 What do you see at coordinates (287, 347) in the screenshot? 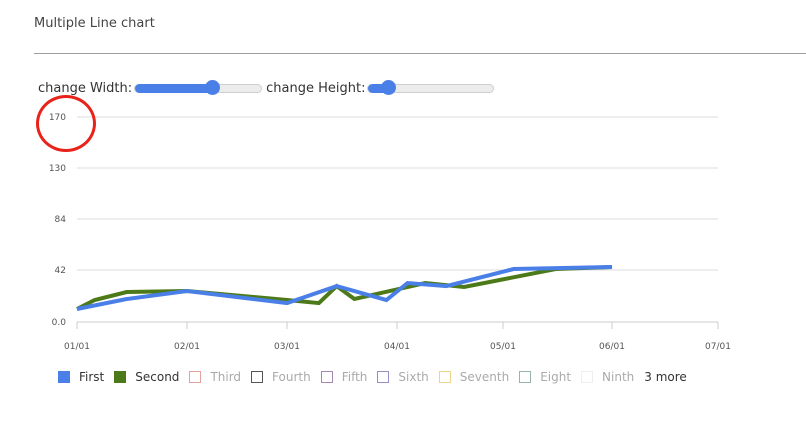
I see `x-tick-label: 03/01` at bounding box center [287, 347].